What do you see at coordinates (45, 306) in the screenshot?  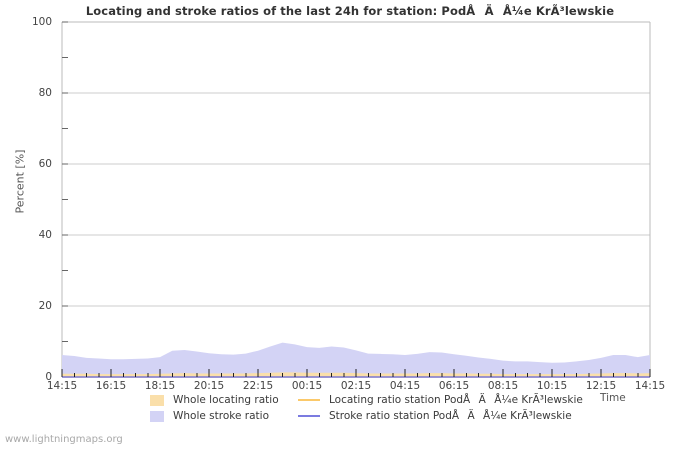 I see `y-tick-label: 20` at bounding box center [45, 306].